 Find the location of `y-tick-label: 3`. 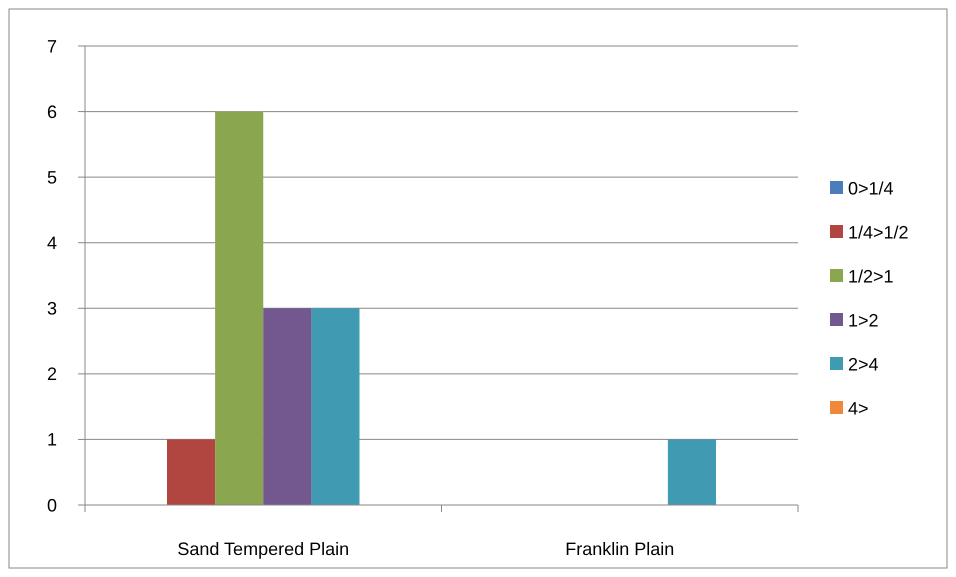

y-tick-label: 3 is located at coordinates (51, 308).